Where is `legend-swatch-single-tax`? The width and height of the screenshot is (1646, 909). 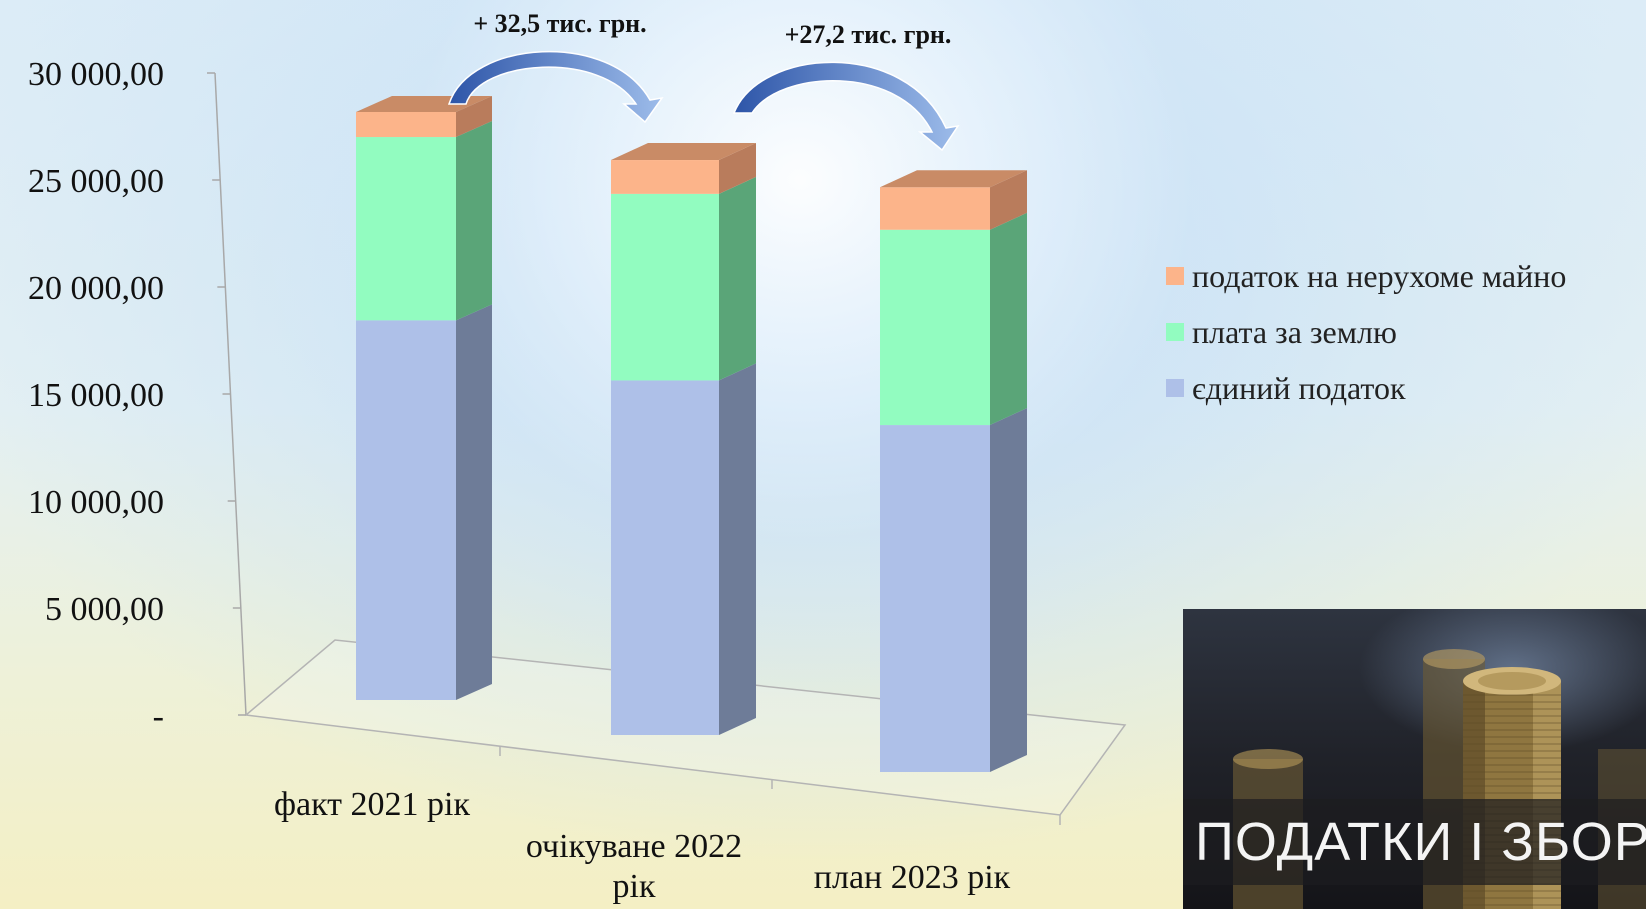 legend-swatch-single-tax is located at coordinates (1175, 388).